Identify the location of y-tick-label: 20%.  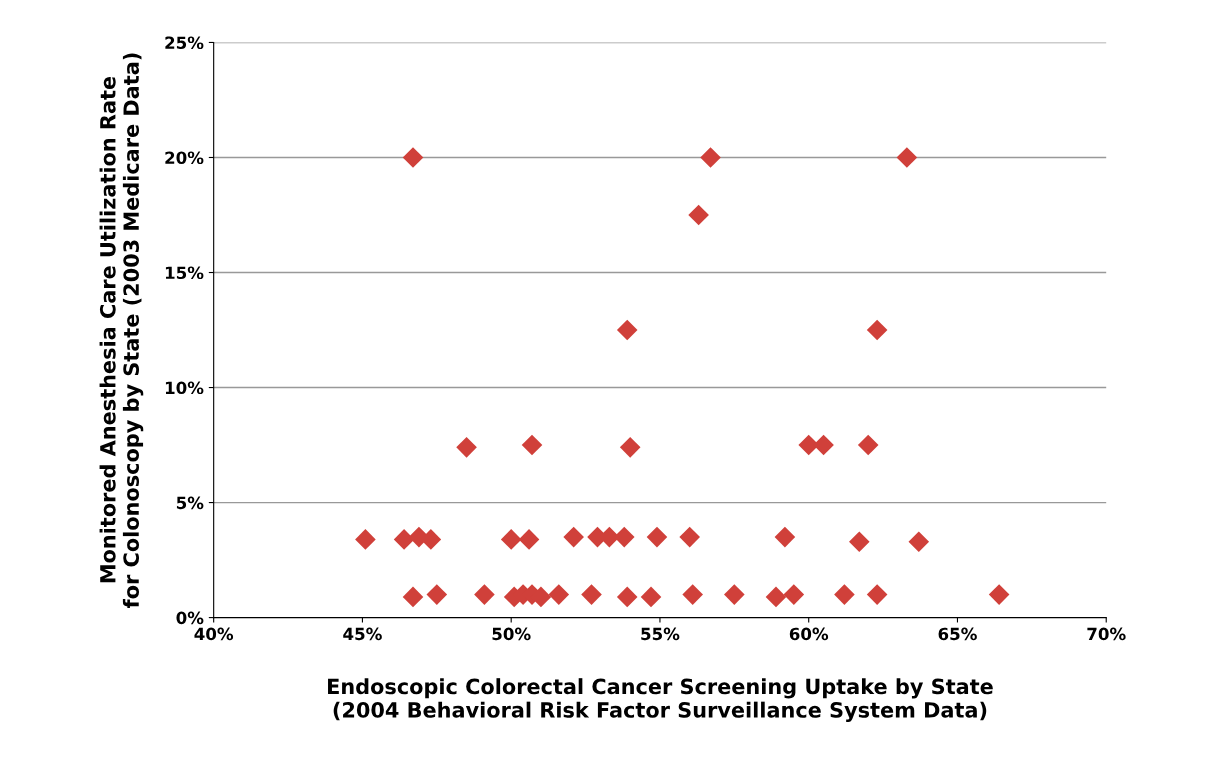
(184, 158).